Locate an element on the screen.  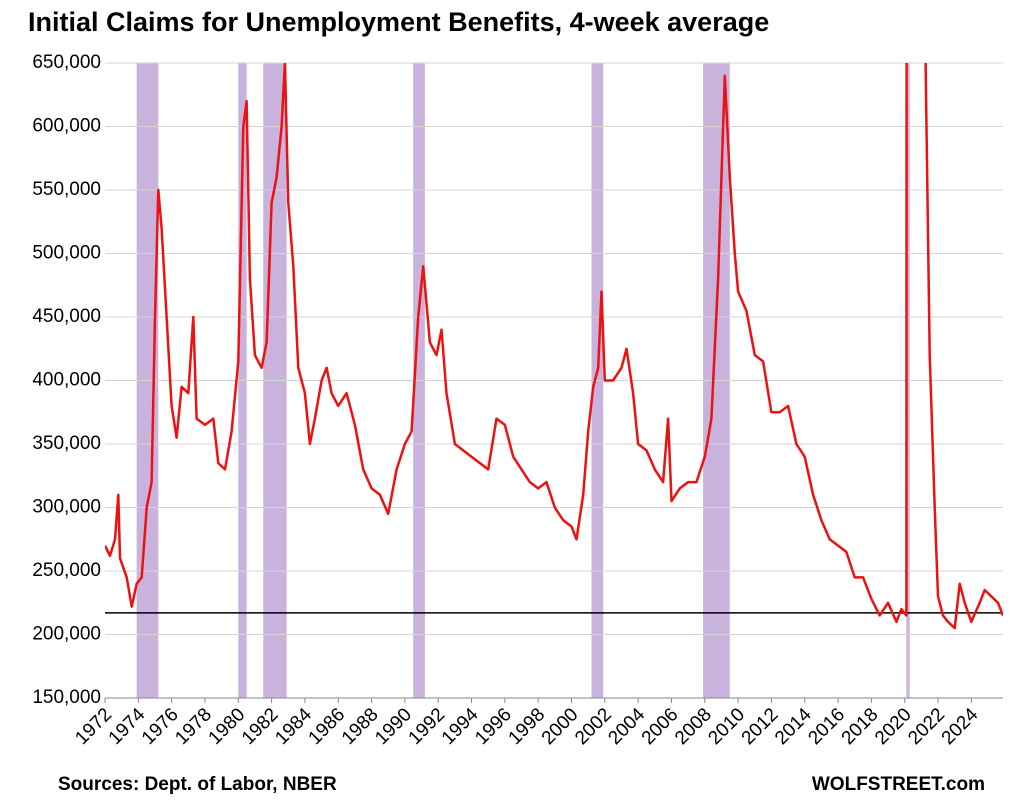
x-tick-label: 1976 is located at coordinates (160, 726).